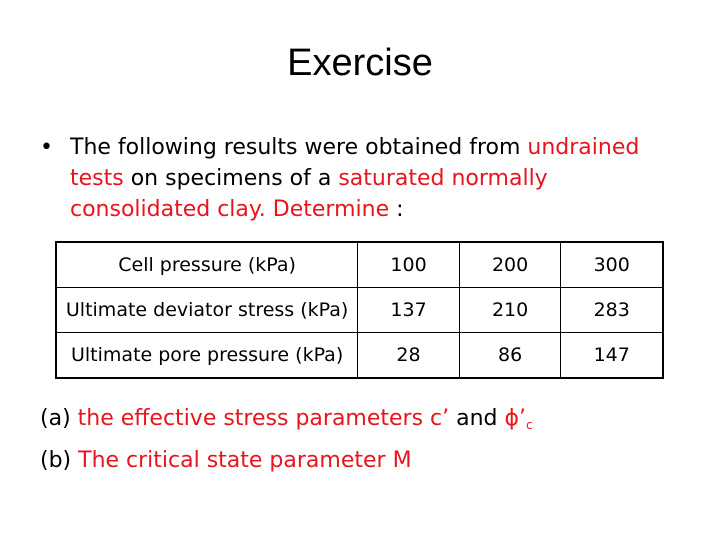 The width and height of the screenshot is (720, 540). What do you see at coordinates (408, 310) in the screenshot?
I see `table-cell: 137` at bounding box center [408, 310].